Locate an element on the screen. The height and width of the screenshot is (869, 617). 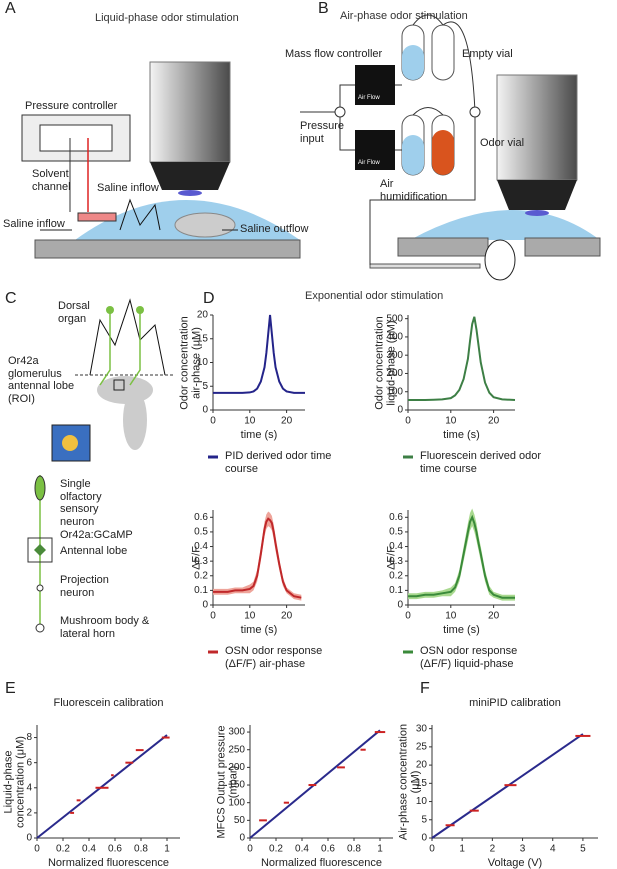
antennal-lobe is located at coordinates (125, 390).